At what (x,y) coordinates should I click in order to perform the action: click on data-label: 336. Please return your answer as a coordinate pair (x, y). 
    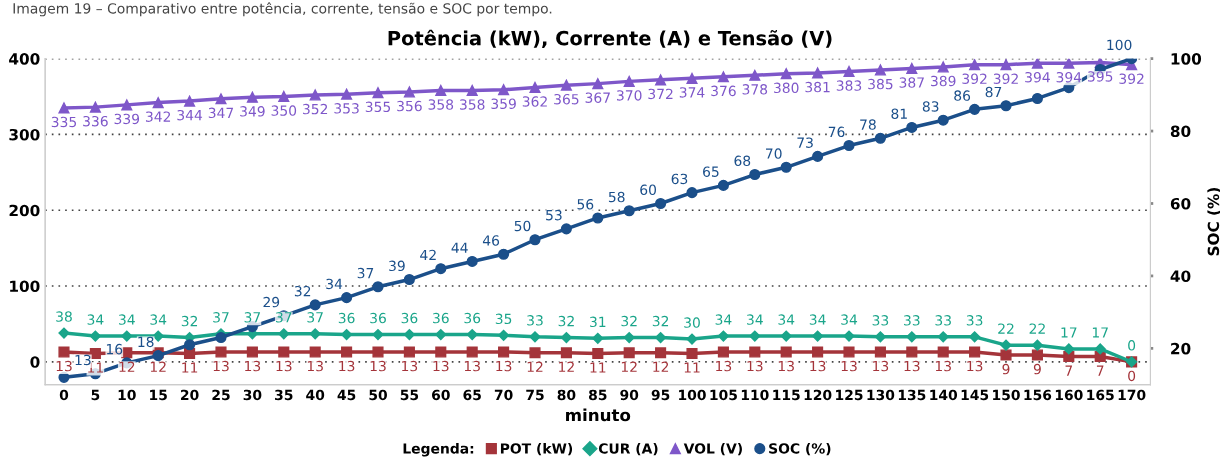
    Looking at the image, I should click on (95, 121).